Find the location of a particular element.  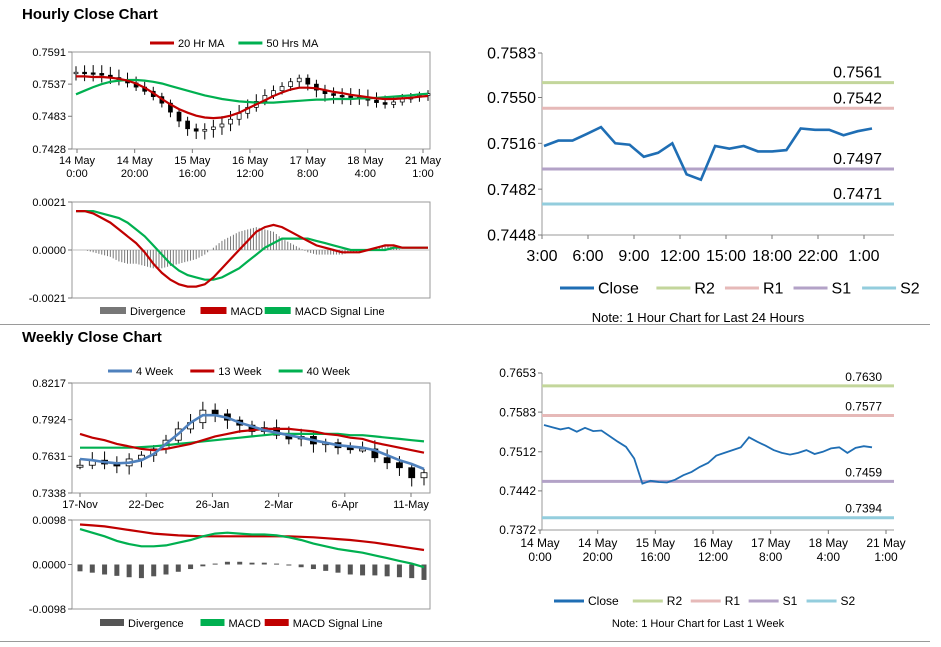

hourly-pivot-legend-label: S1 is located at coordinates (842, 289).